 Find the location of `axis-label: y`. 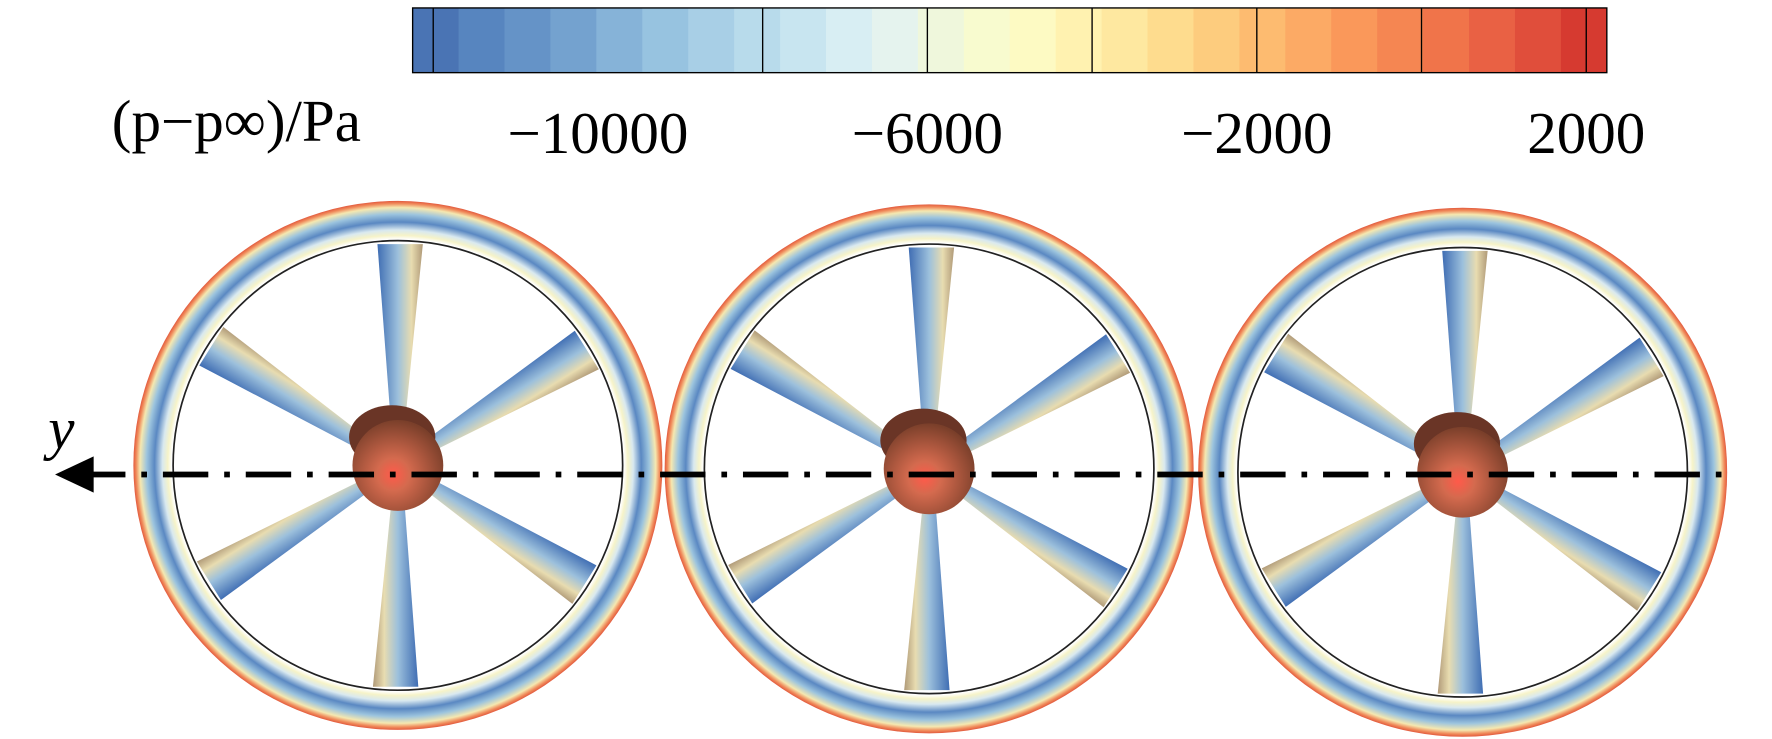

axis-label: y is located at coordinates (59, 428).